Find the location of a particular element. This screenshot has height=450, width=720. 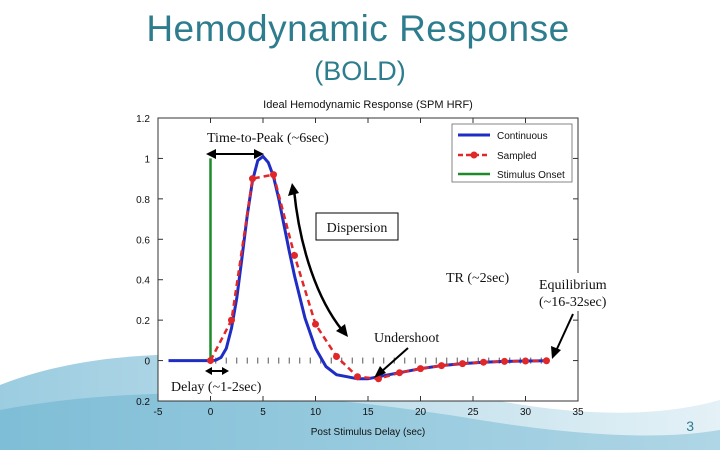

time-to-peak-label-box is located at coordinates (279, 138).